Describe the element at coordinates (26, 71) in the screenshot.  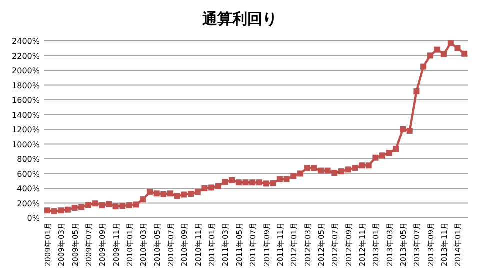
I see `y-tick-label: 2000%` at that location.